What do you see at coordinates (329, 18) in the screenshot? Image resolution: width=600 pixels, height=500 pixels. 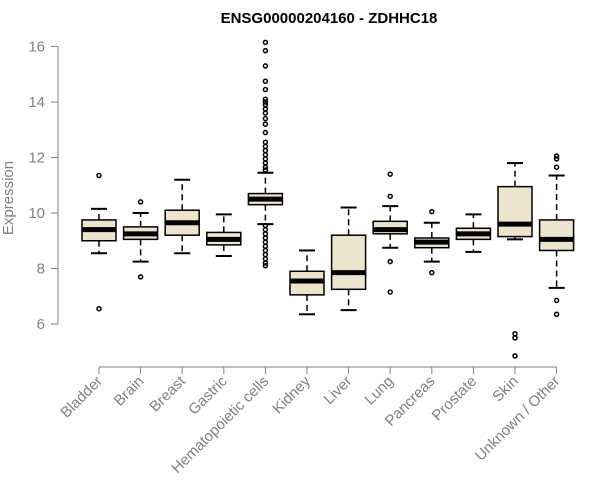 I see `chart-title: ENSG00000204160 - ZDHHC18` at bounding box center [329, 18].